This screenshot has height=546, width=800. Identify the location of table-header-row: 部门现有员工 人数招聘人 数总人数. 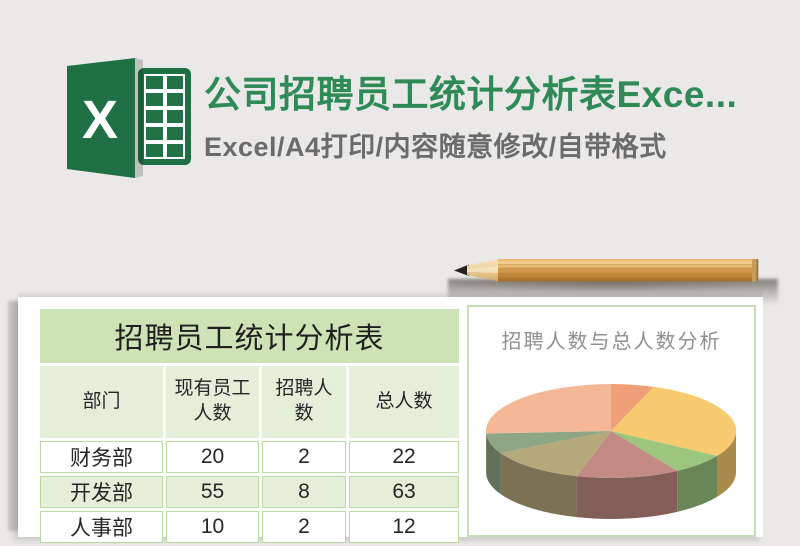
(249, 402).